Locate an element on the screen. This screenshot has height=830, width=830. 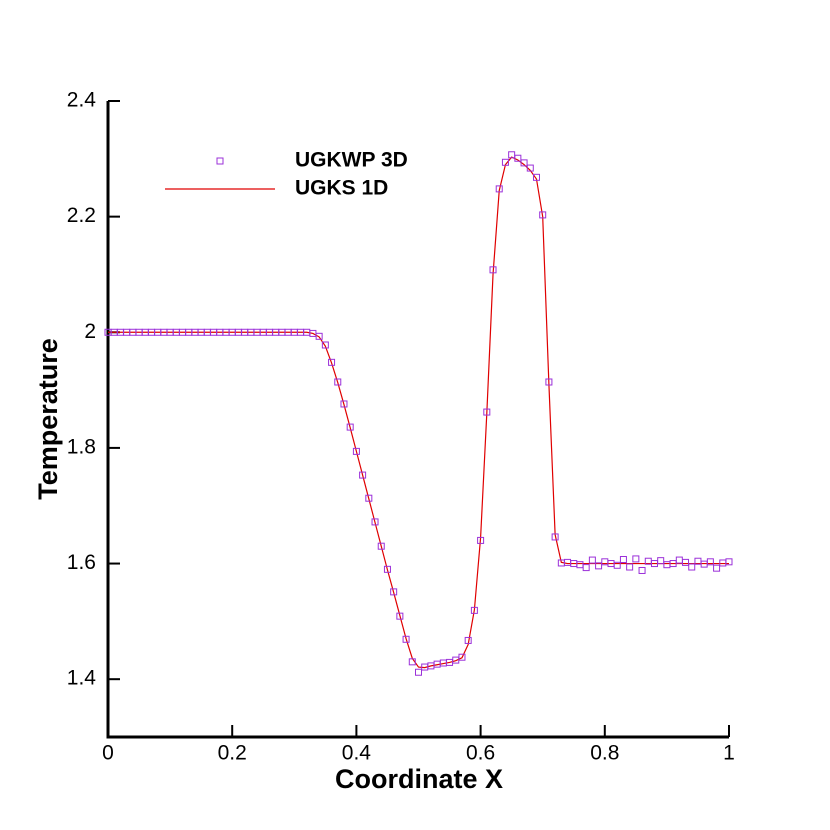
y-tick-label: 1.4 is located at coordinates (82, 678).